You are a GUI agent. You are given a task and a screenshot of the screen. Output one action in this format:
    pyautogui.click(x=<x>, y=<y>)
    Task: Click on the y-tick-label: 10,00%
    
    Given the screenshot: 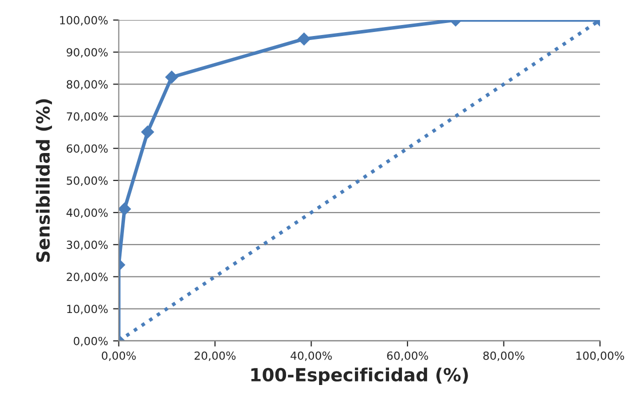 What is the action you would take?
    pyautogui.click(x=87, y=309)
    